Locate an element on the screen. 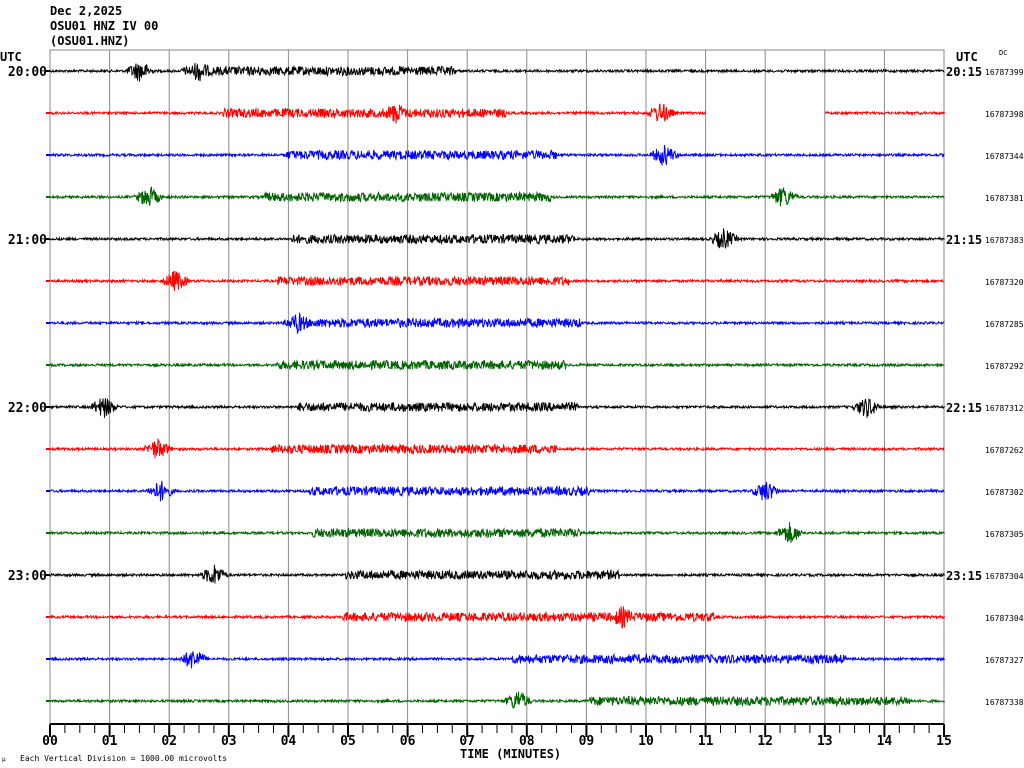 The height and width of the screenshot is (768, 1024). dc-offset-label: 16787302 is located at coordinates (1004, 492).